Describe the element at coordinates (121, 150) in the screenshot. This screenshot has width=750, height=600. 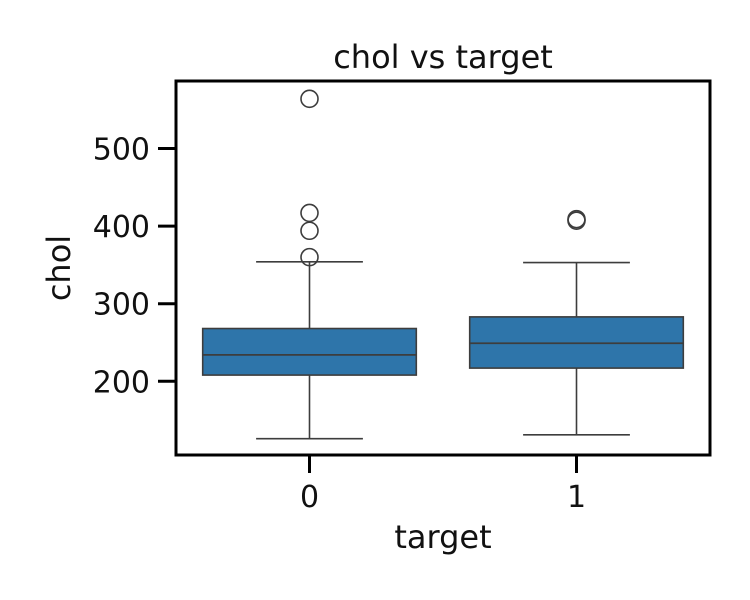
I see `y-tick-label: 500` at that location.